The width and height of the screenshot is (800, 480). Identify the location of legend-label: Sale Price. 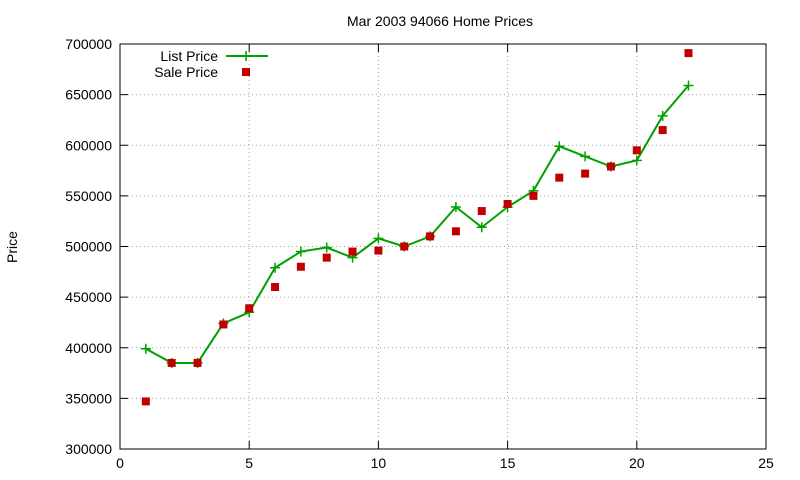
(186, 72).